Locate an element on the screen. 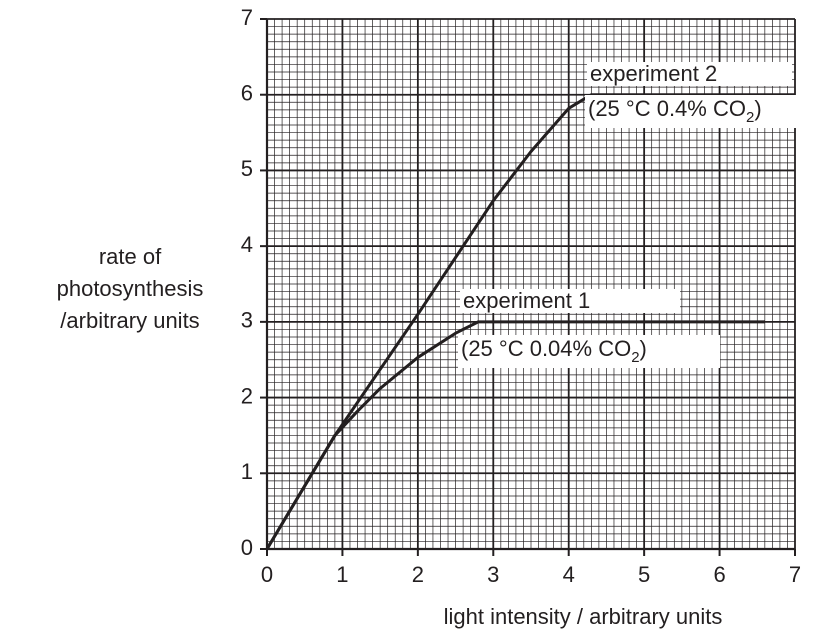 The image size is (835, 639). y-tick-label: 4 is located at coordinates (247, 244).